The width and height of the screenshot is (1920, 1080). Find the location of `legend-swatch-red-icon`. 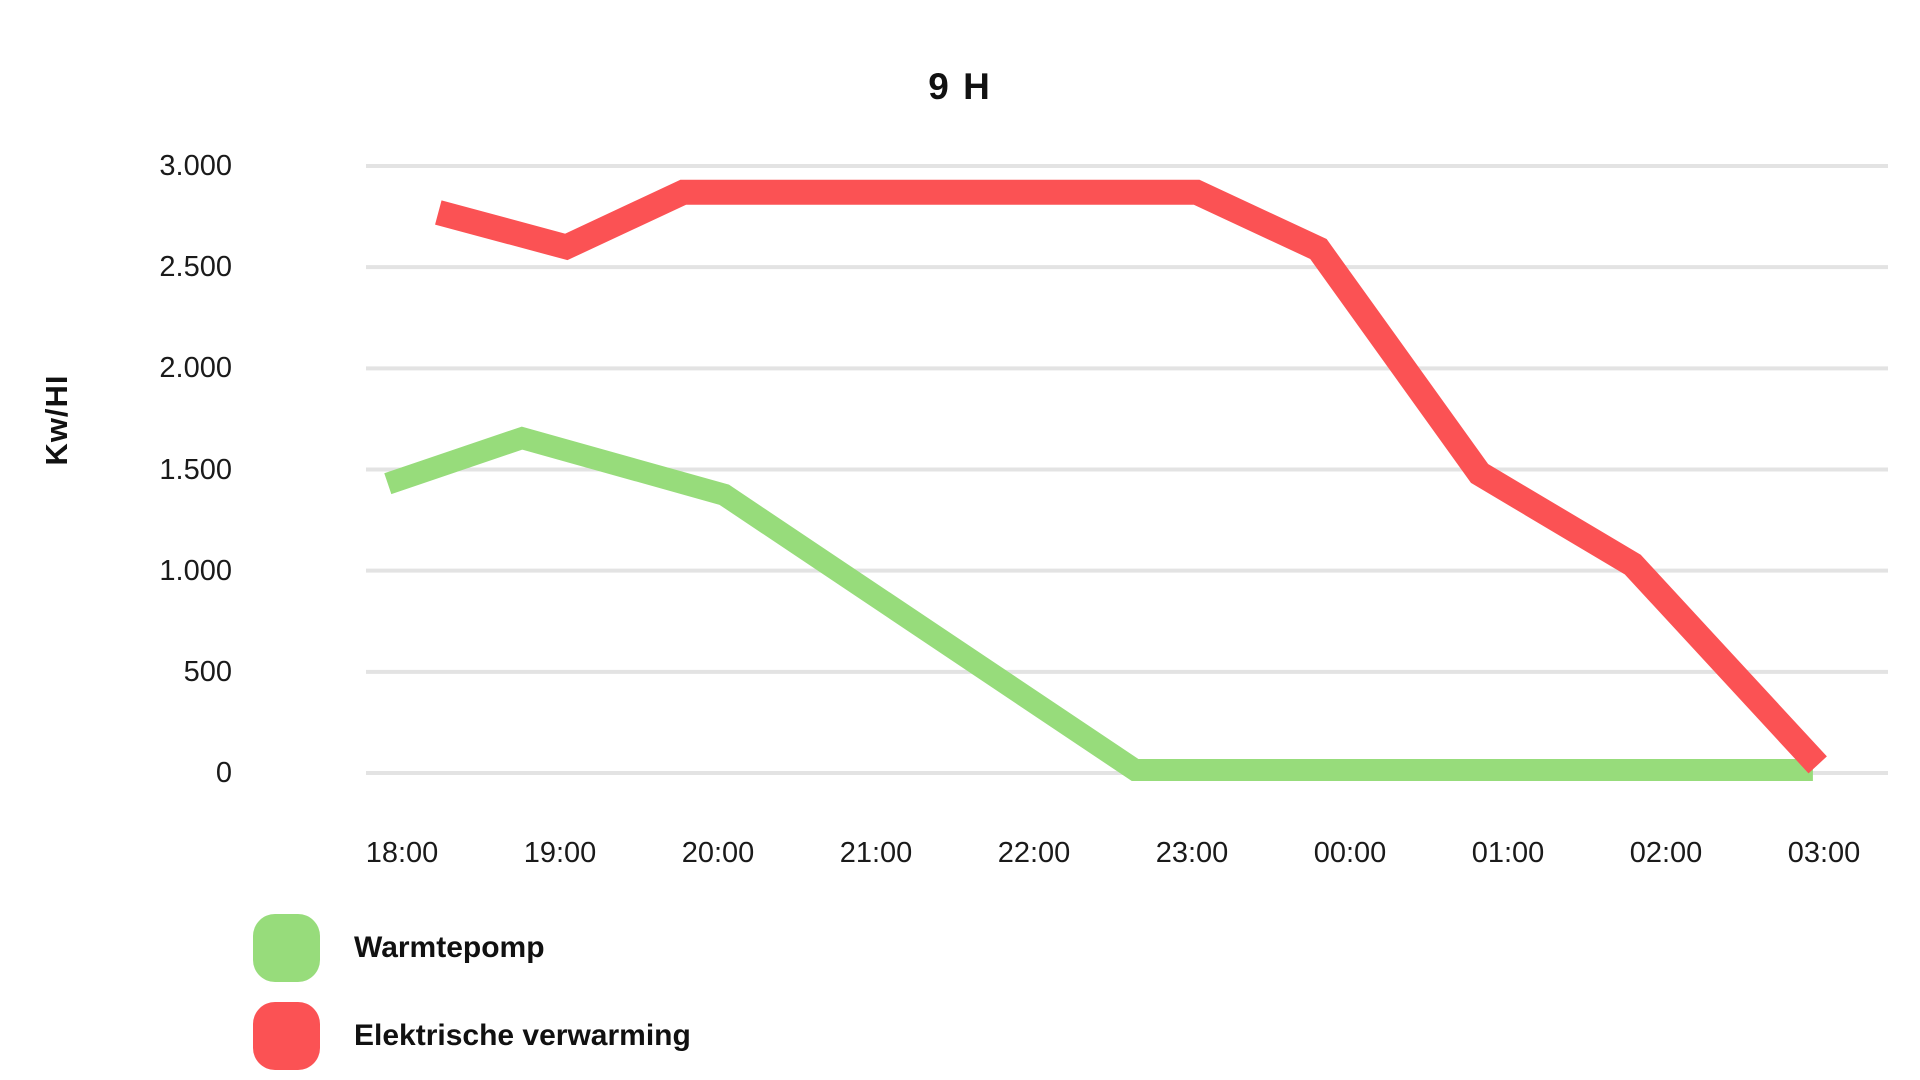

legend-swatch-red-icon is located at coordinates (286, 1036).